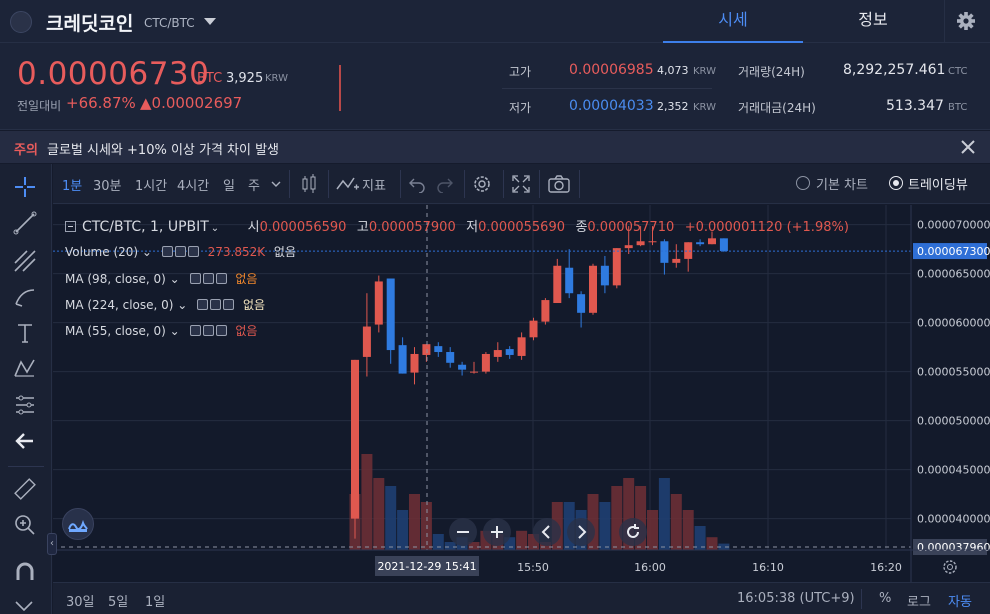  What do you see at coordinates (482, 184) in the screenshot?
I see `settings-icon` at bounding box center [482, 184].